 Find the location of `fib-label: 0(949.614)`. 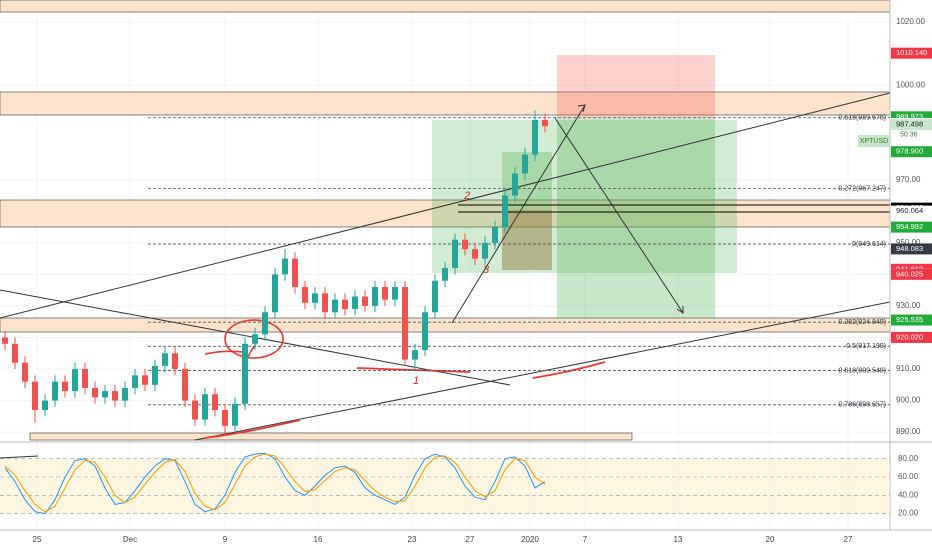

fib-label: 0(949.614) is located at coordinates (869, 244).